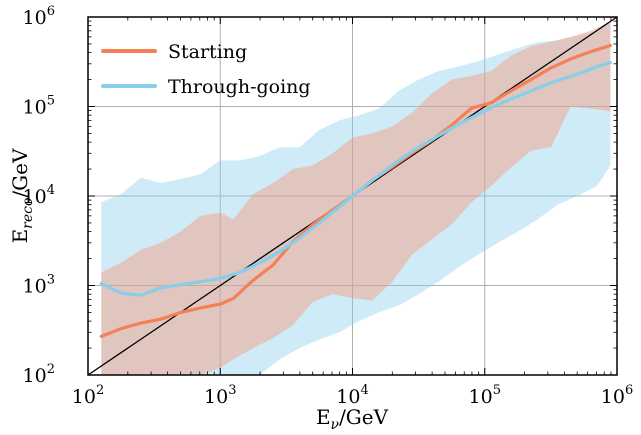  I want to click on x-tick-label: 10⁵, so click(485, 395).